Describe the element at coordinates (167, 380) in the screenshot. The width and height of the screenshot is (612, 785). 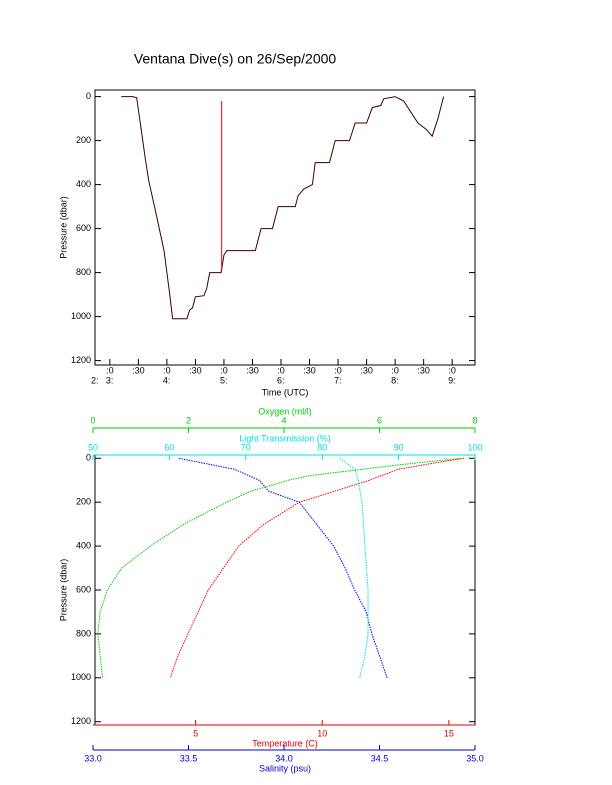
I see `x-hour-label: 4:` at that location.